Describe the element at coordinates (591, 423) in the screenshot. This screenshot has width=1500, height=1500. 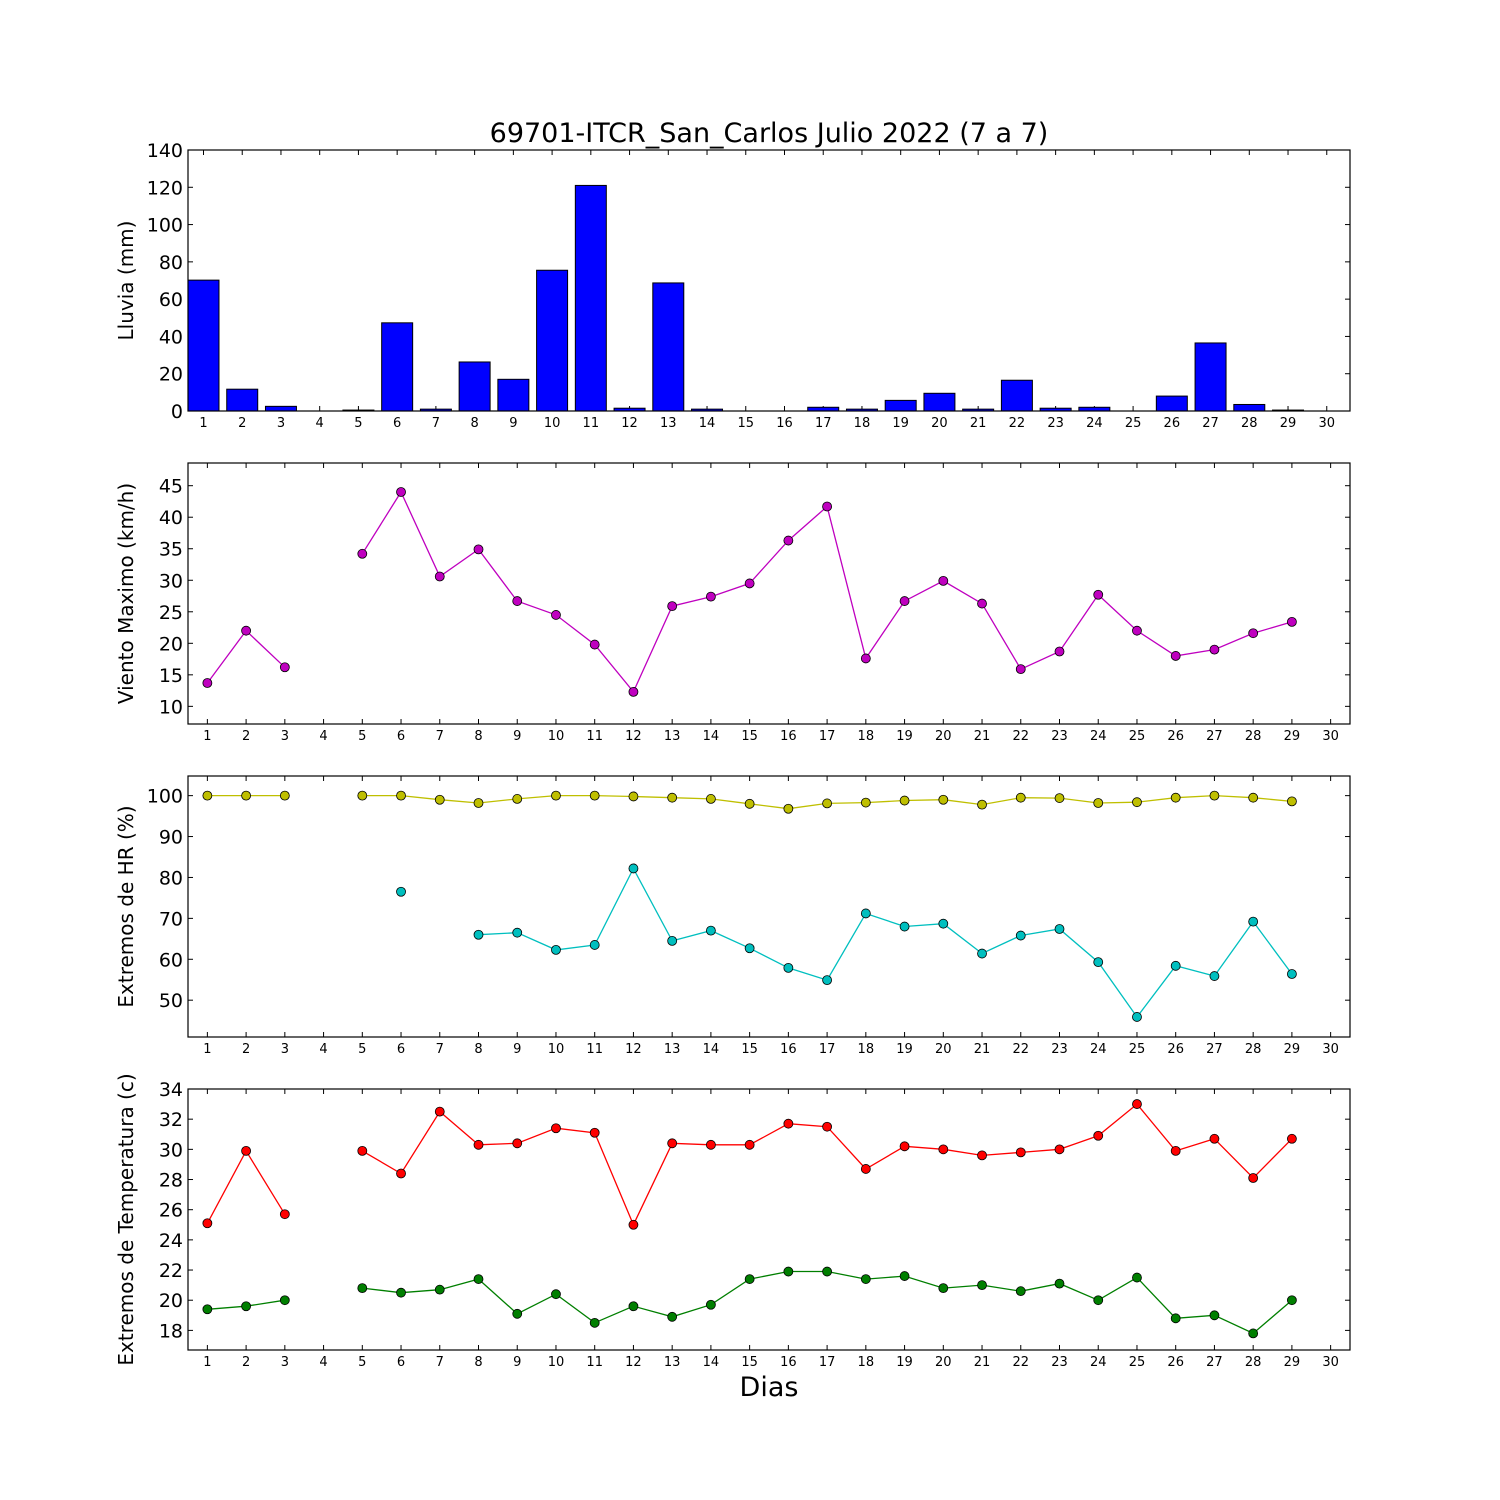
I see `x-tick-label: 11` at that location.